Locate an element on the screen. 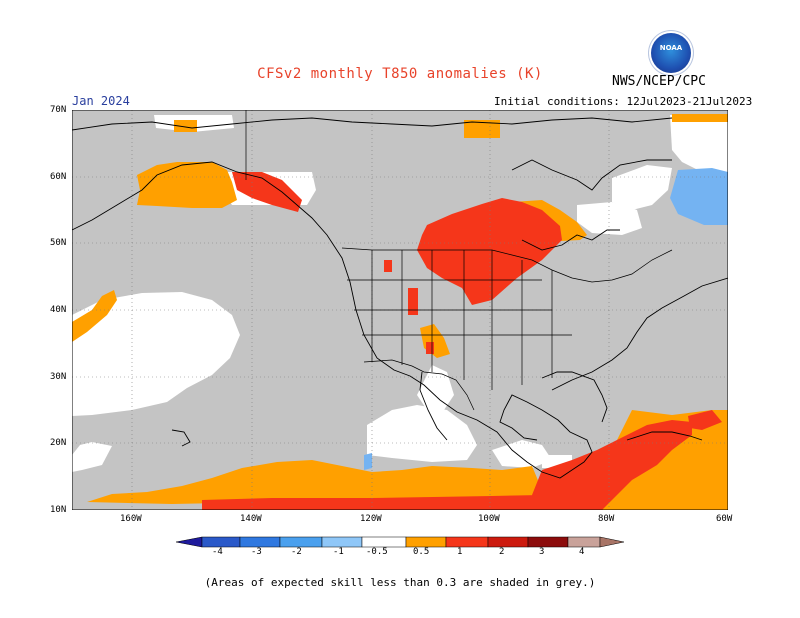 This screenshot has height=618, width=800. chart-title: CFSv2 monthly T850 anomalies (K) is located at coordinates (400, 74).